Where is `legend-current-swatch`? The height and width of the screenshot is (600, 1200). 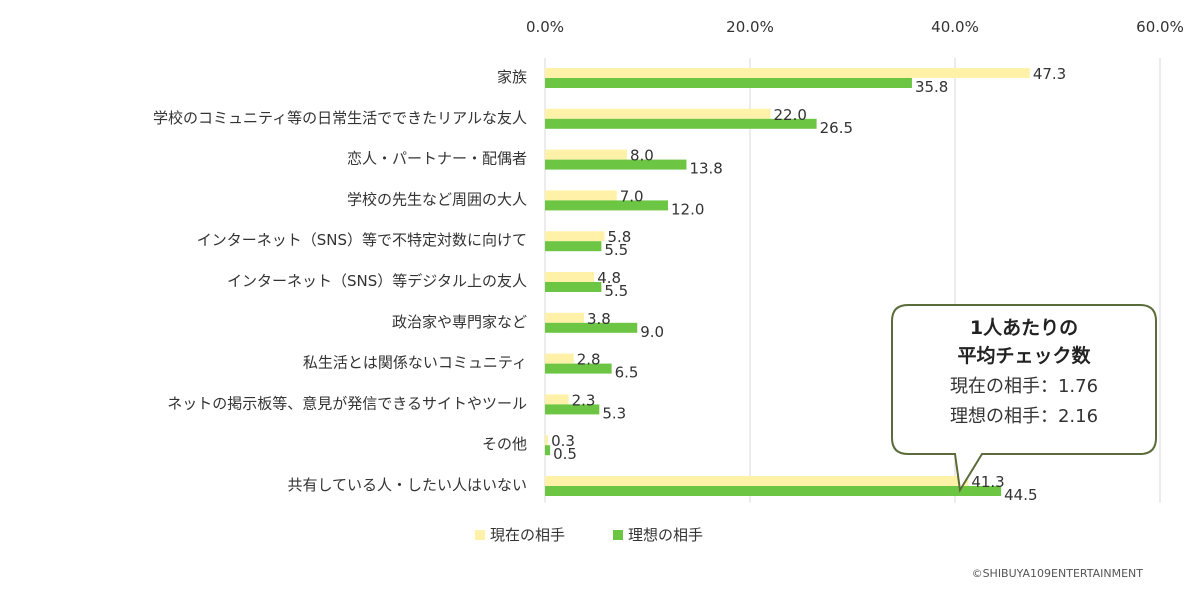 legend-current-swatch is located at coordinates (480, 535).